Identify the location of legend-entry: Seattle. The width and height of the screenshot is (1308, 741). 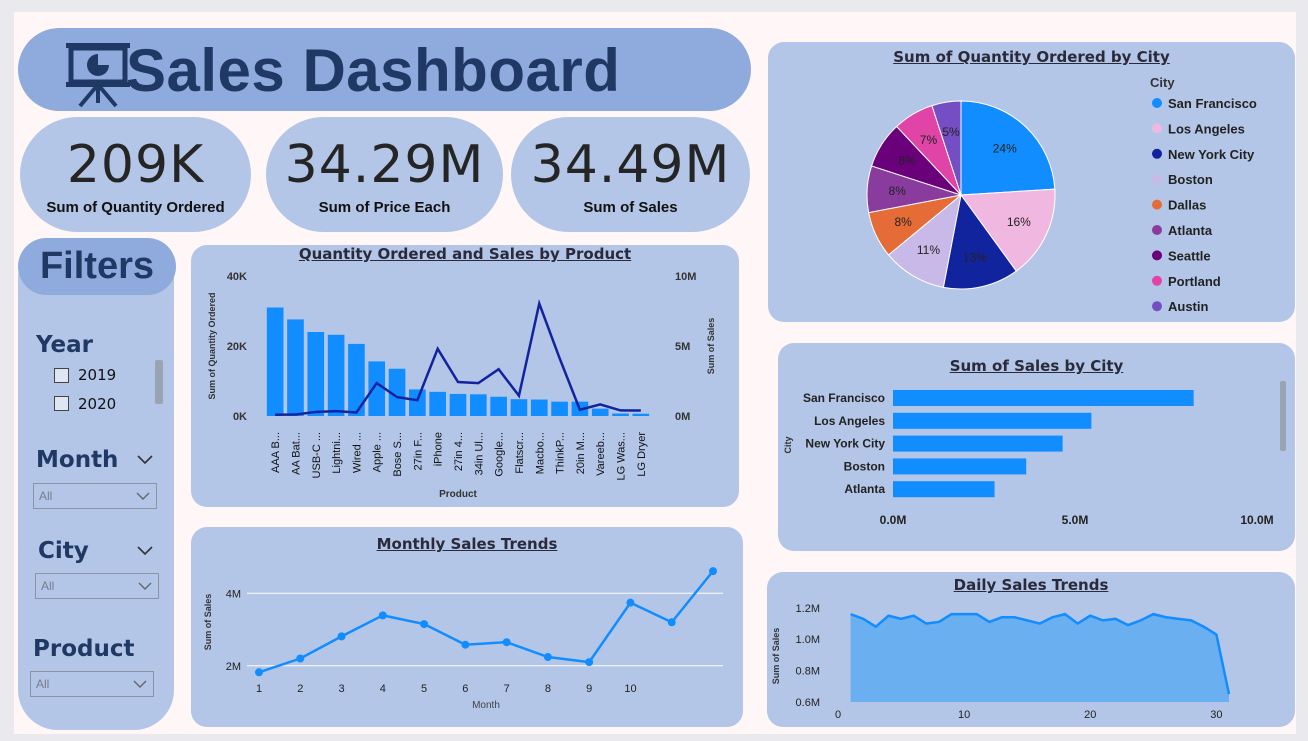
(1189, 255).